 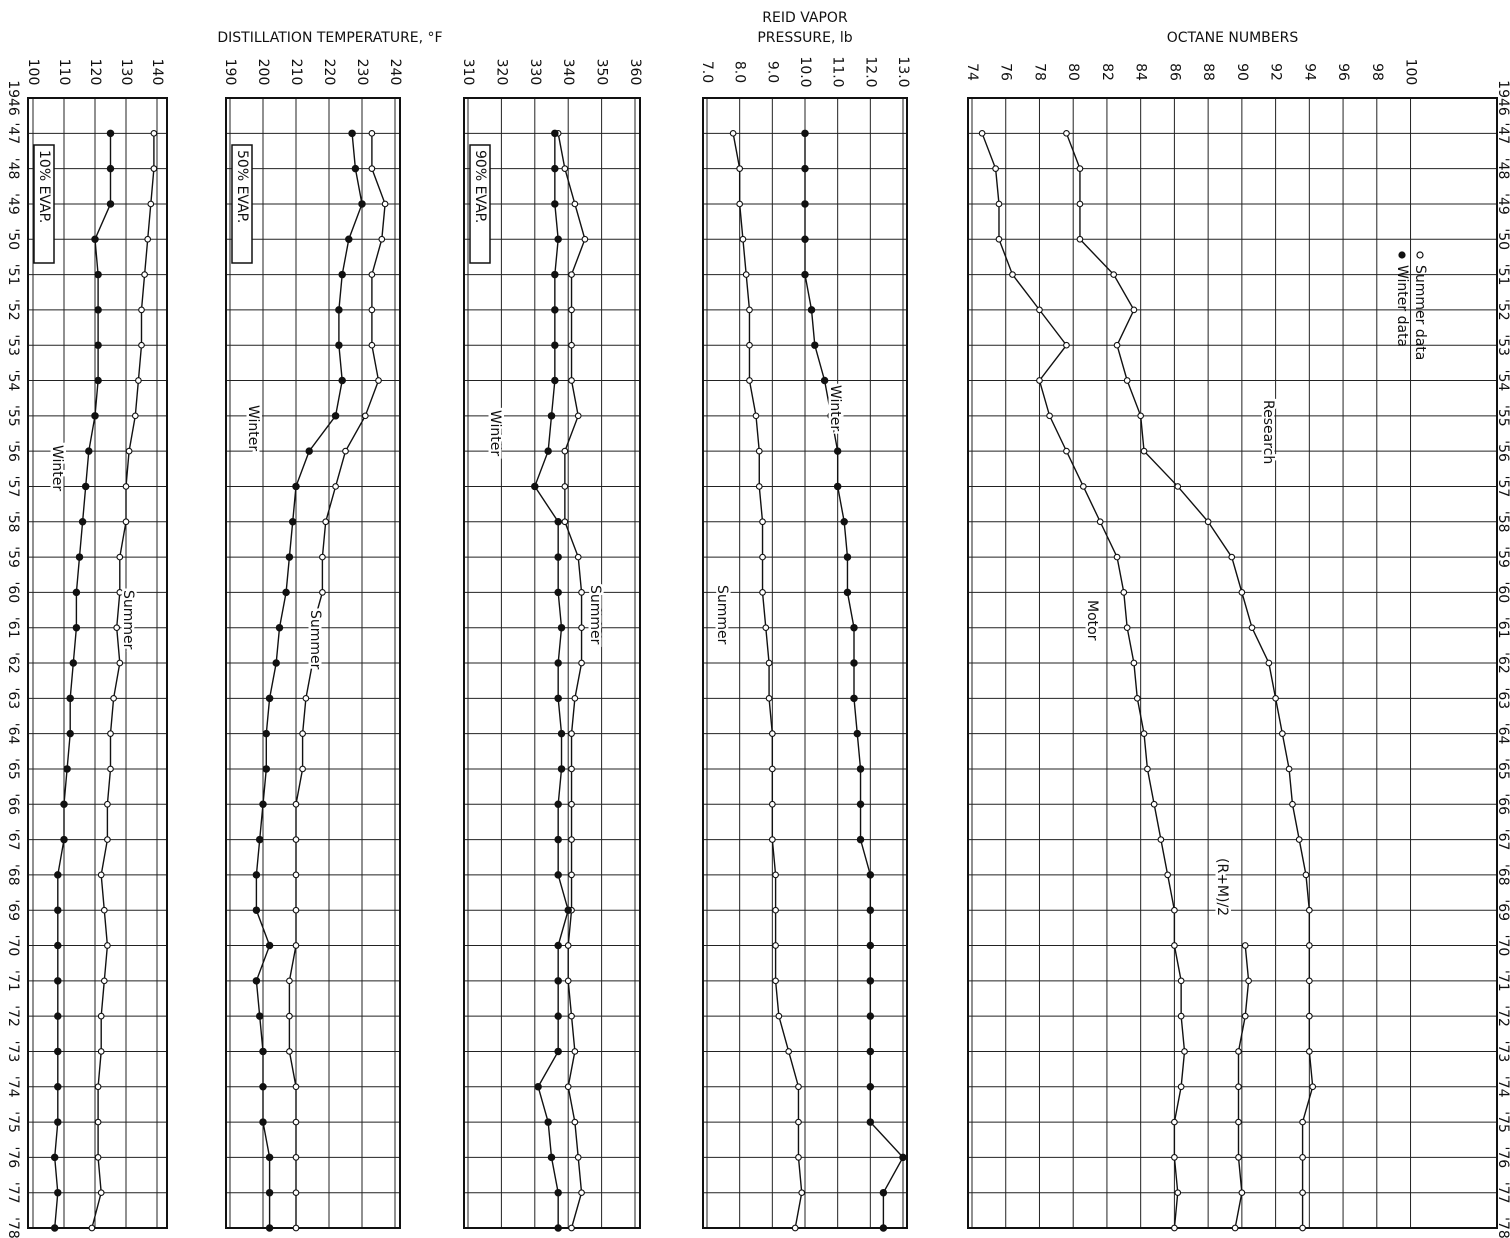 What do you see at coordinates (495, 433) in the screenshot?
I see `series-label: Winter` at bounding box center [495, 433].